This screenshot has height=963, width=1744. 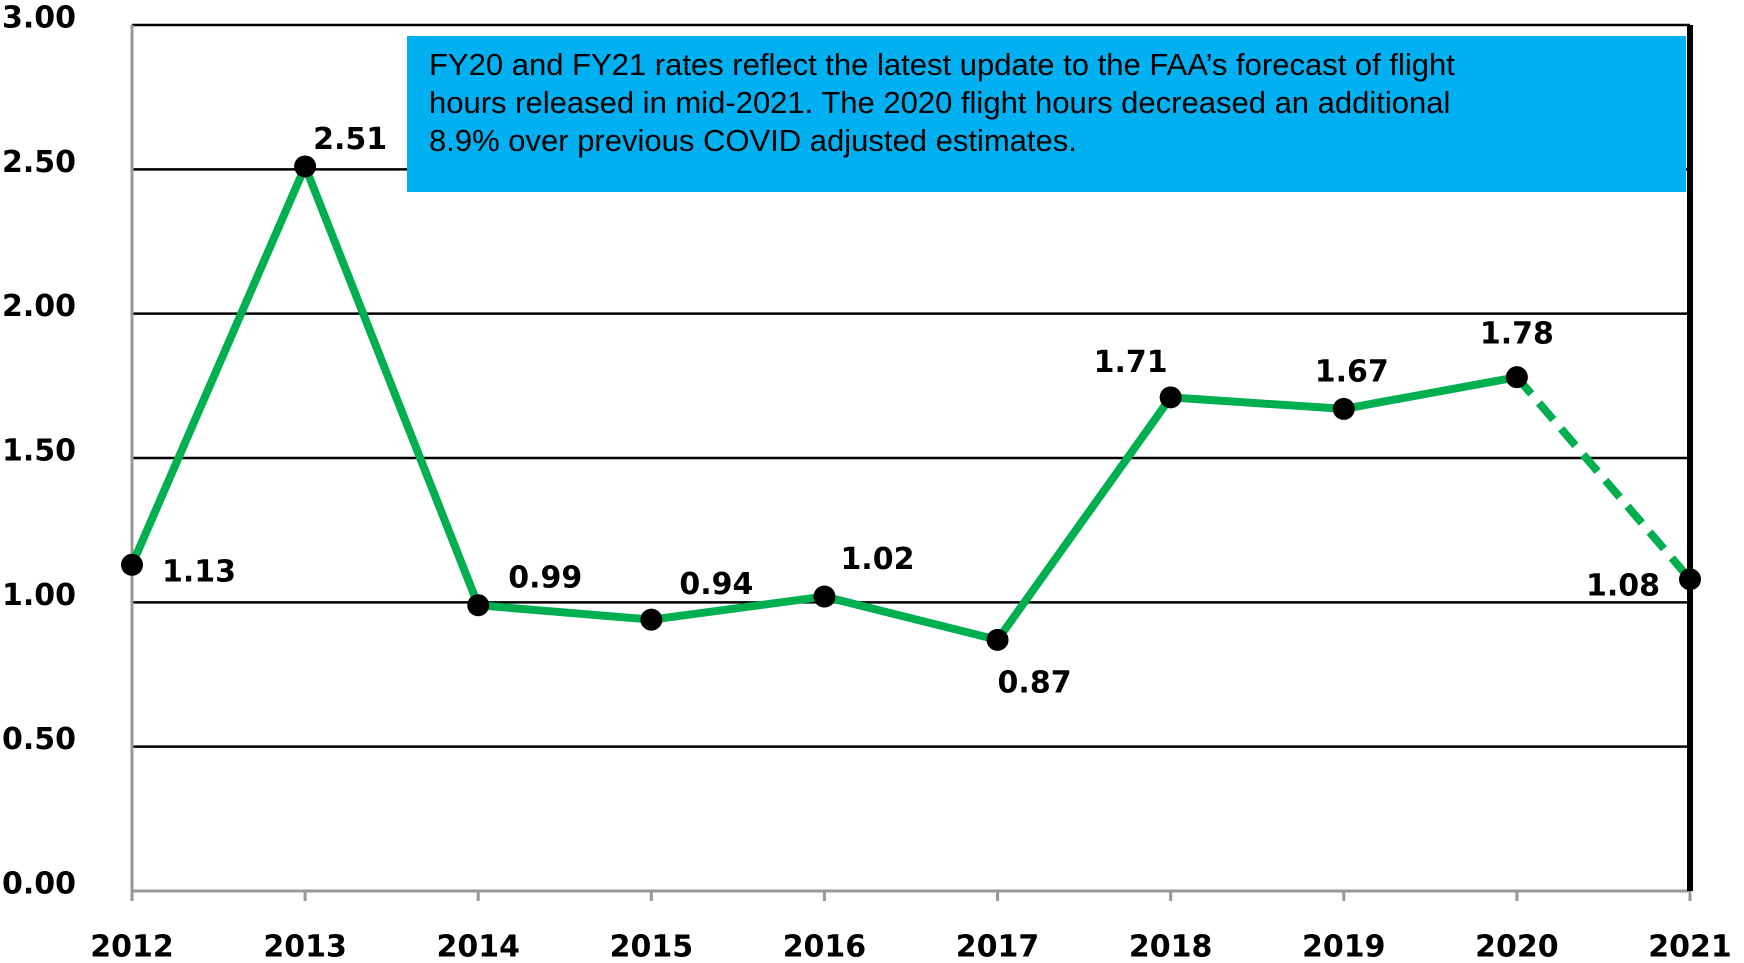 I want to click on y-tick-label: 2.00, so click(x=39, y=306).